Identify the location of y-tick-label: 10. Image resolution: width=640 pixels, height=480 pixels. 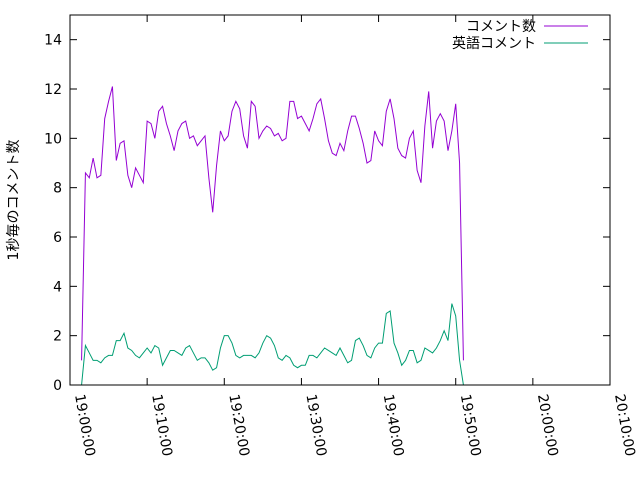
(53, 139).